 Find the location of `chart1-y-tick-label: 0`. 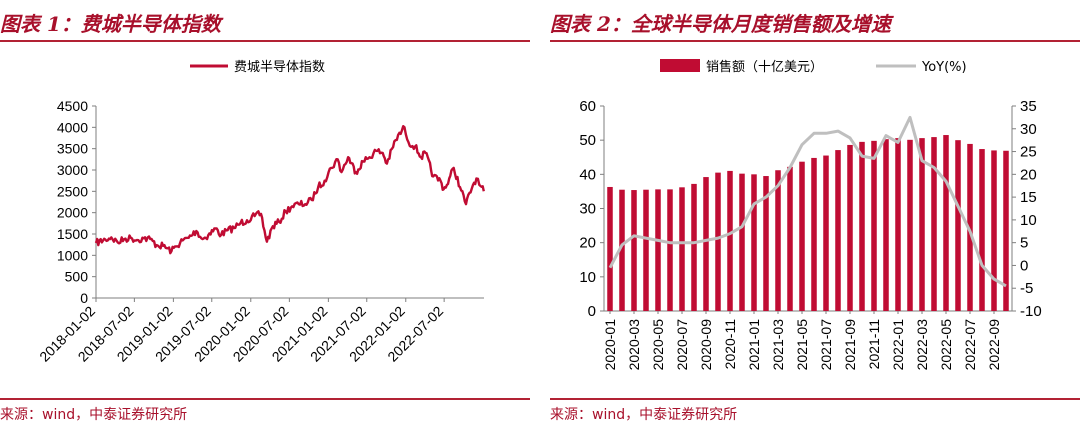

chart1-y-tick-label: 0 is located at coordinates (84, 298).